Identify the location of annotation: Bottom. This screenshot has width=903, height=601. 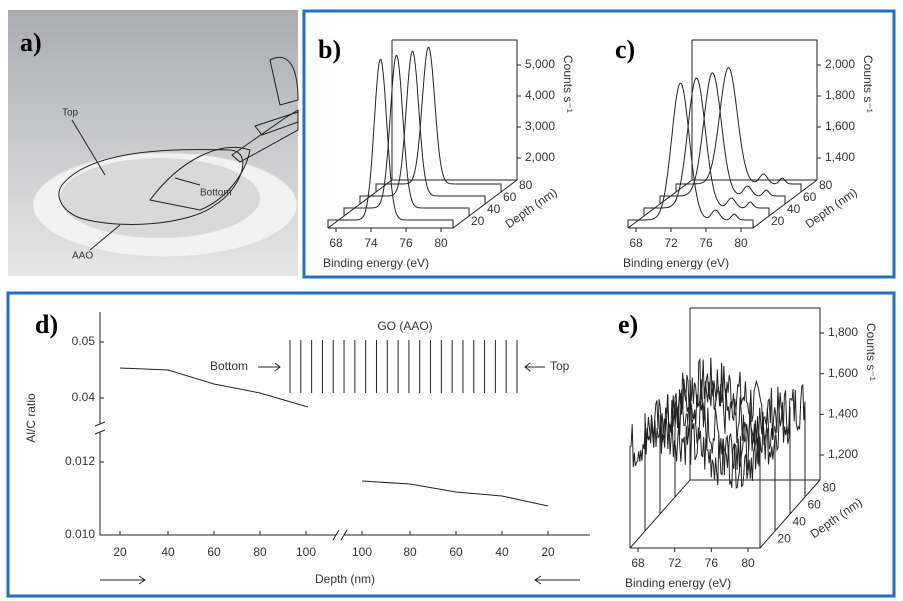
(216, 193).